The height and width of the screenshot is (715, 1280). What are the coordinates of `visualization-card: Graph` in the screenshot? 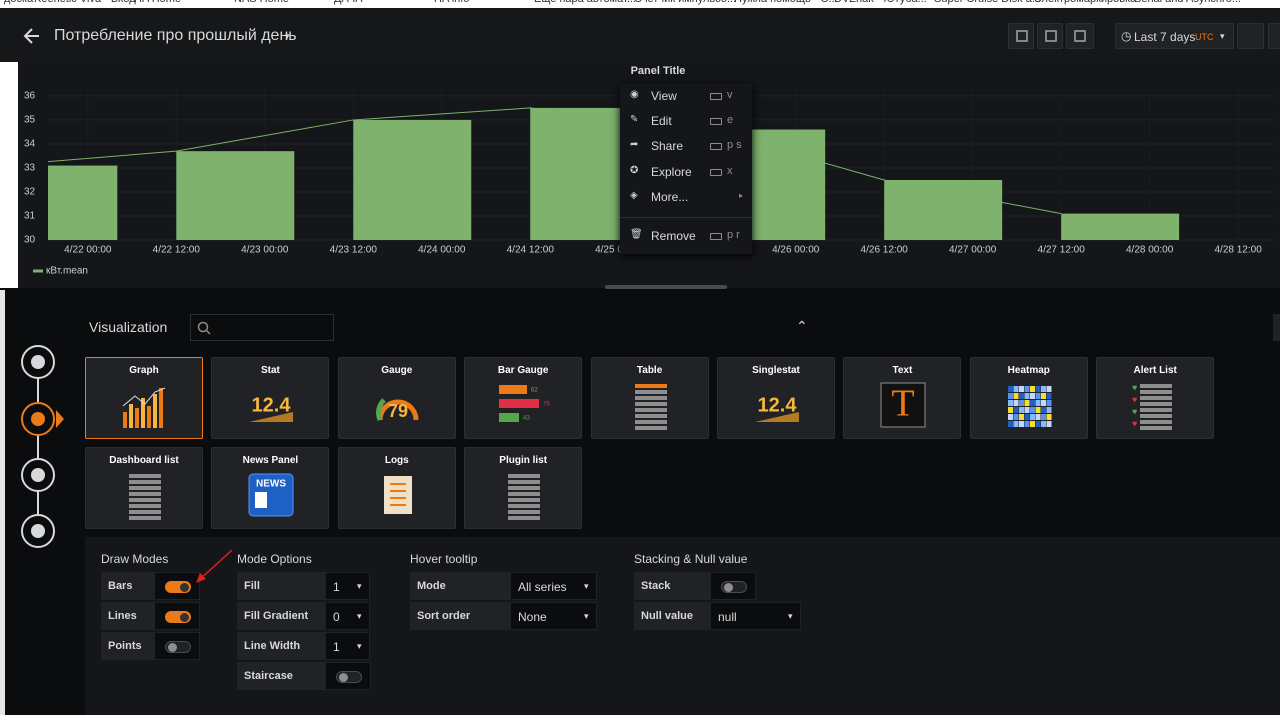 It's located at (144, 398).